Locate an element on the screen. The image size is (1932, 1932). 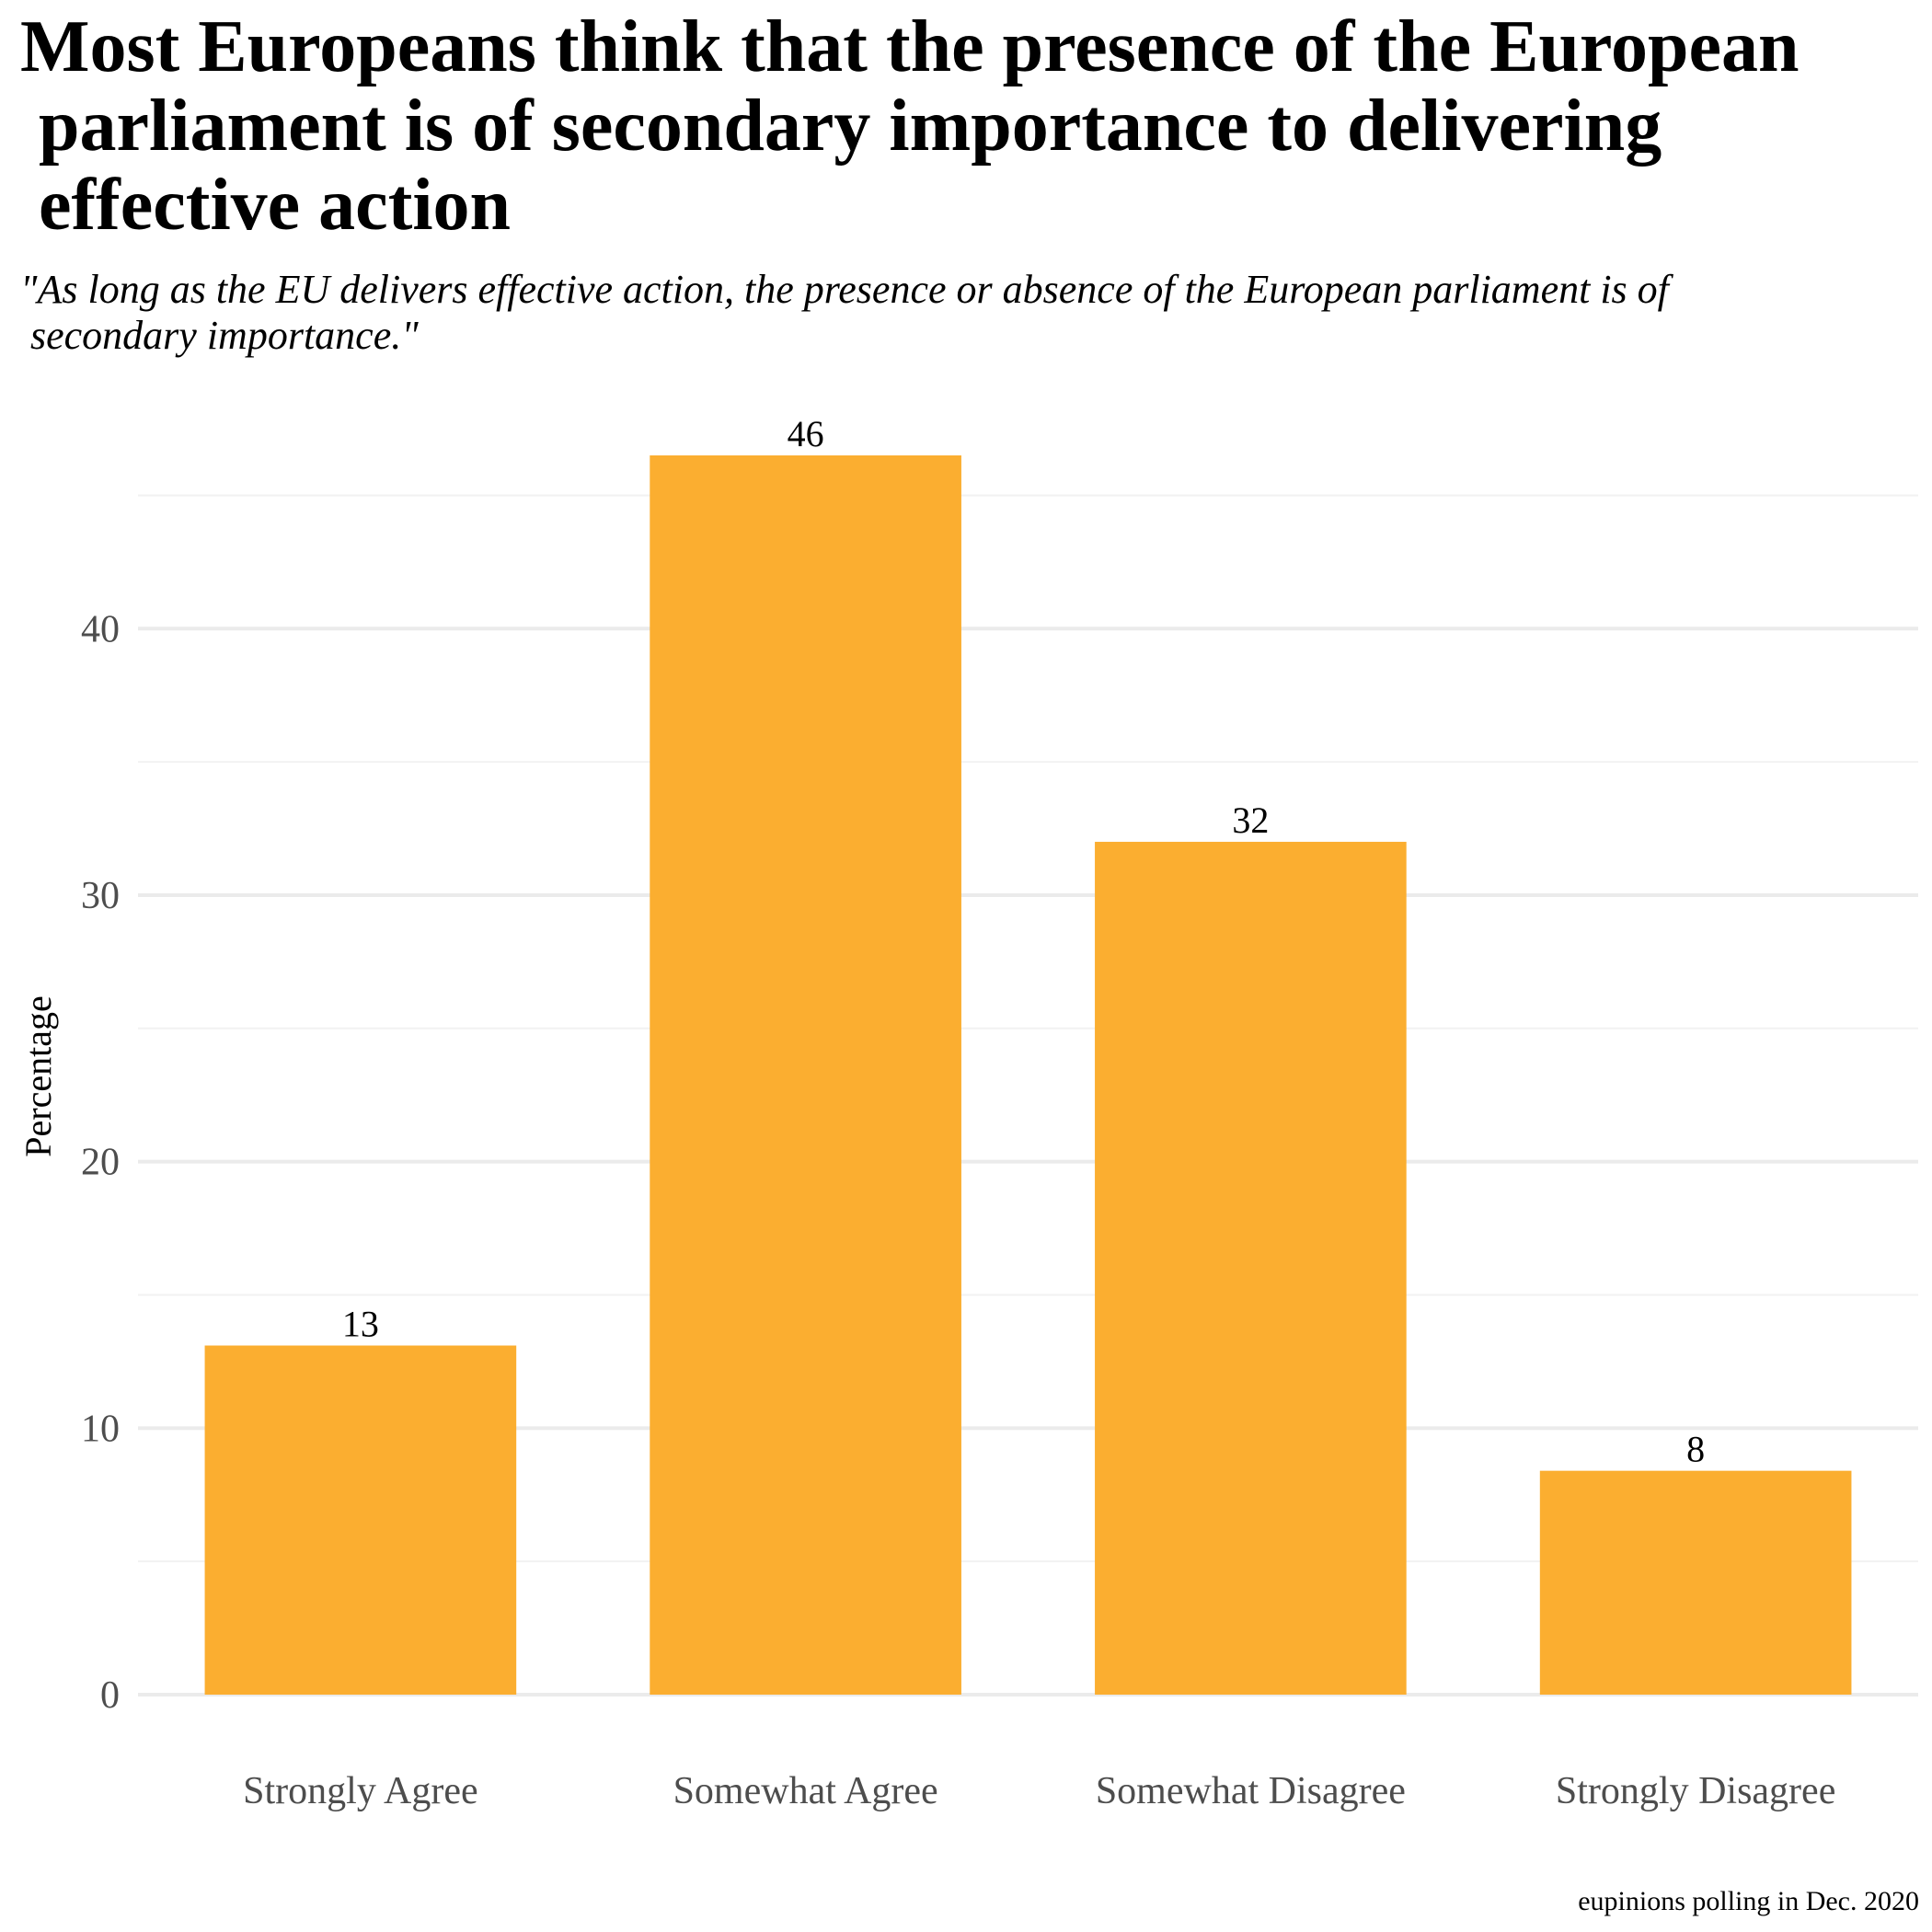
y-axis-title: Percentage is located at coordinates (38, 1075).